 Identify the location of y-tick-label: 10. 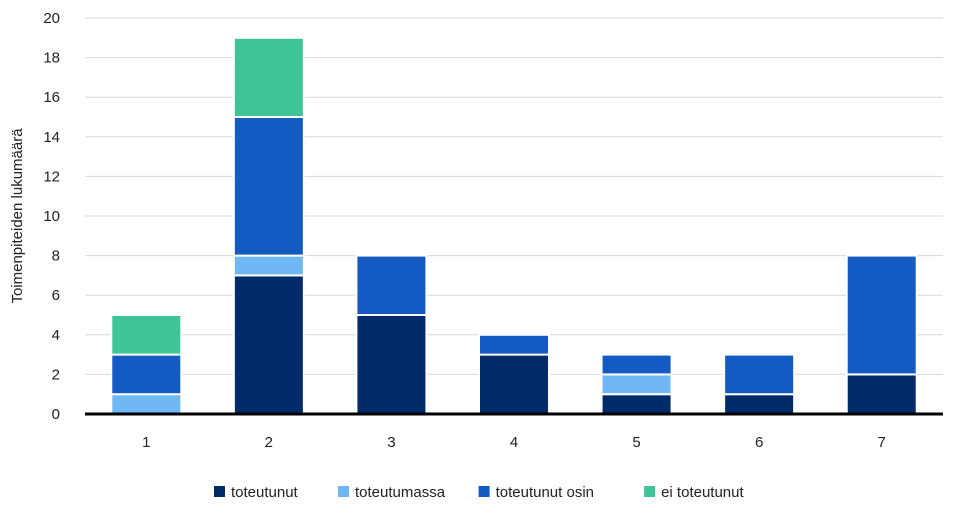
(51, 216).